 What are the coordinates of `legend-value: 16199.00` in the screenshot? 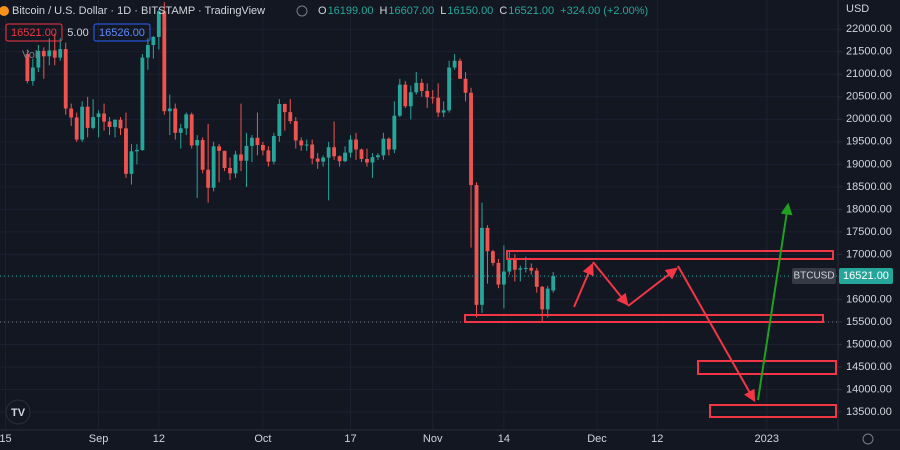 It's located at (351, 11).